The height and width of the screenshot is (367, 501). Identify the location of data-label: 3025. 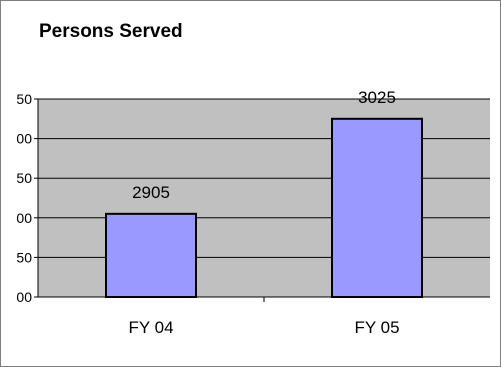
(377, 97).